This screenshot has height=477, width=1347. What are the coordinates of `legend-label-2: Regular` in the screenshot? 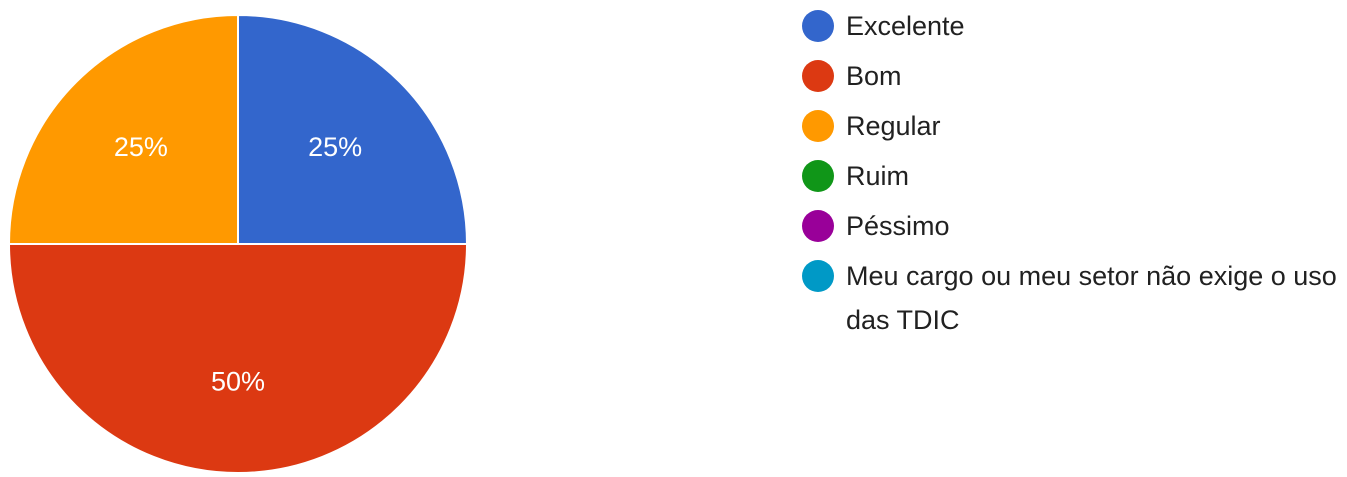 It's located at (893, 126).